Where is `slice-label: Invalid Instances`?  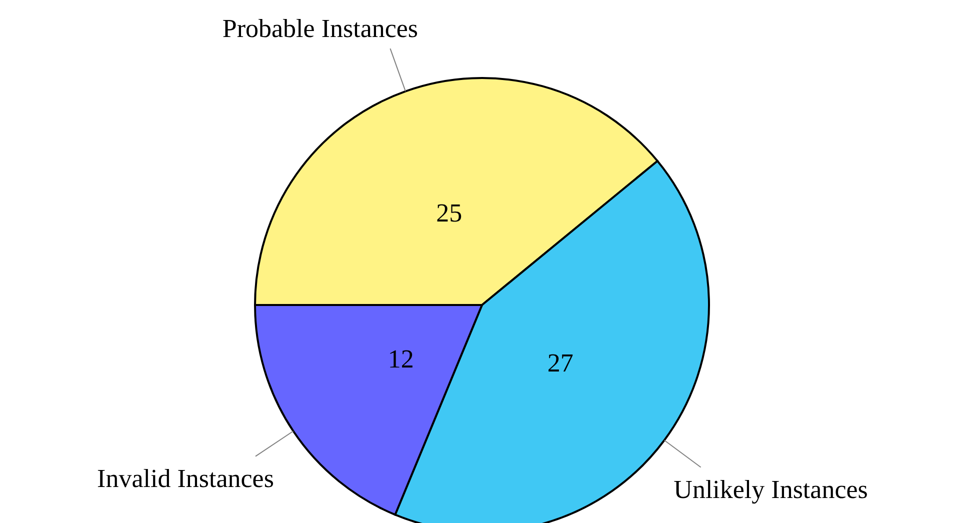
slice-label: Invalid Instances is located at coordinates (185, 478).